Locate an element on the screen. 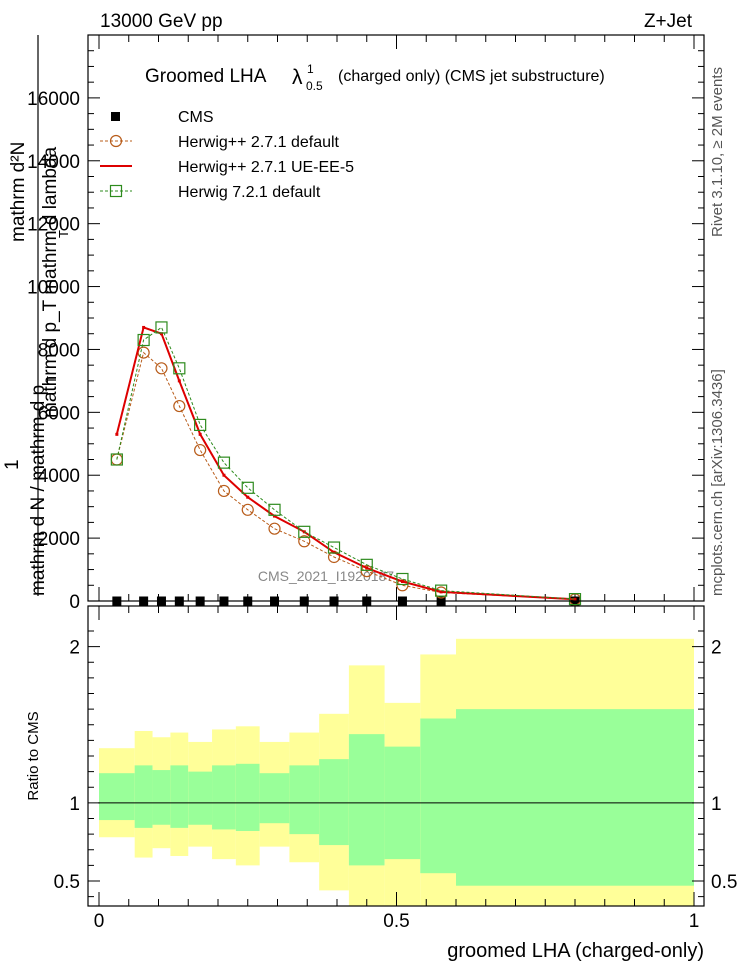  ylabel-bottom-one: 1 is located at coordinates (12, 464).